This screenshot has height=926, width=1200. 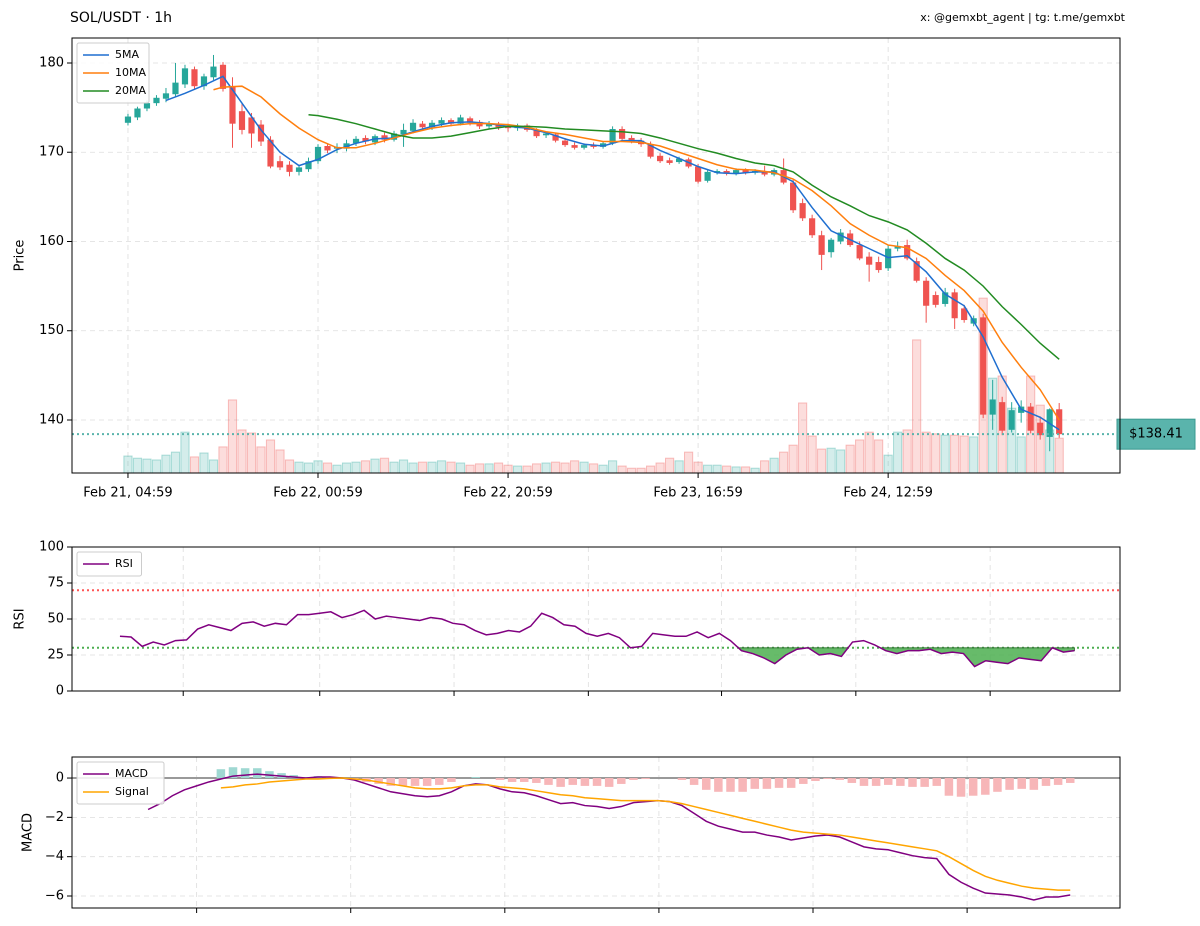 I want to click on last-price-label: $138.41, so click(x=1156, y=434).